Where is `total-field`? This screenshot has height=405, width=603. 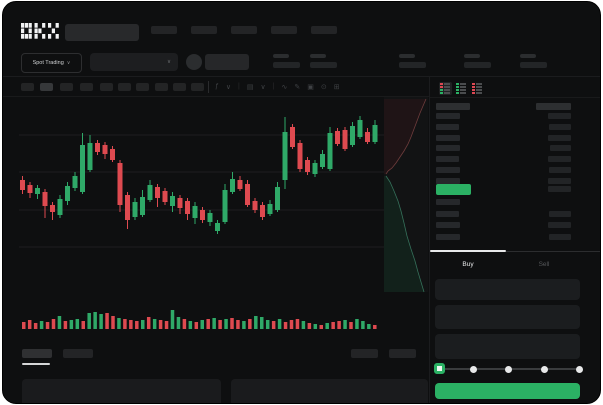 total-field is located at coordinates (507, 346).